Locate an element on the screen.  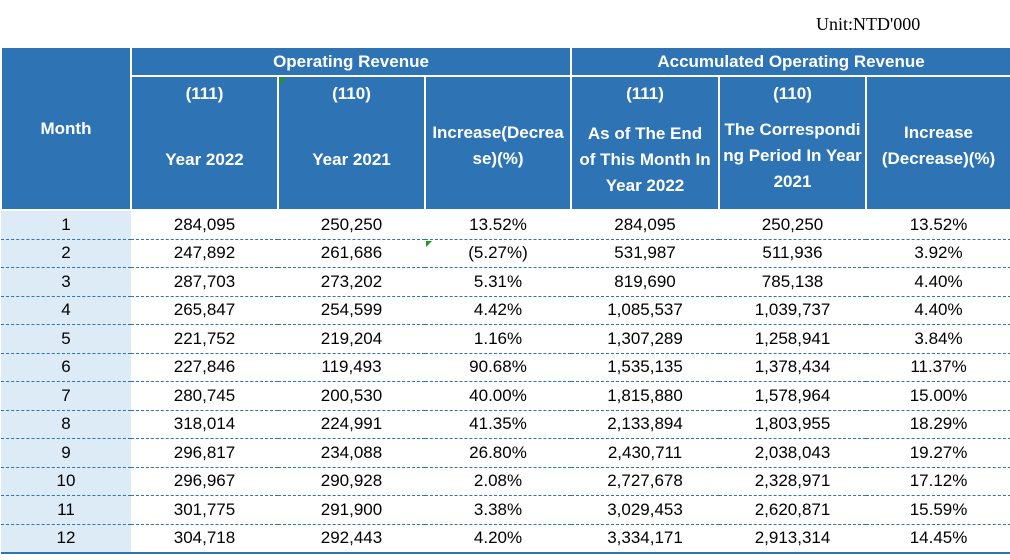
as-of-end-2022-cell: 1,535,135 is located at coordinates (645, 367).